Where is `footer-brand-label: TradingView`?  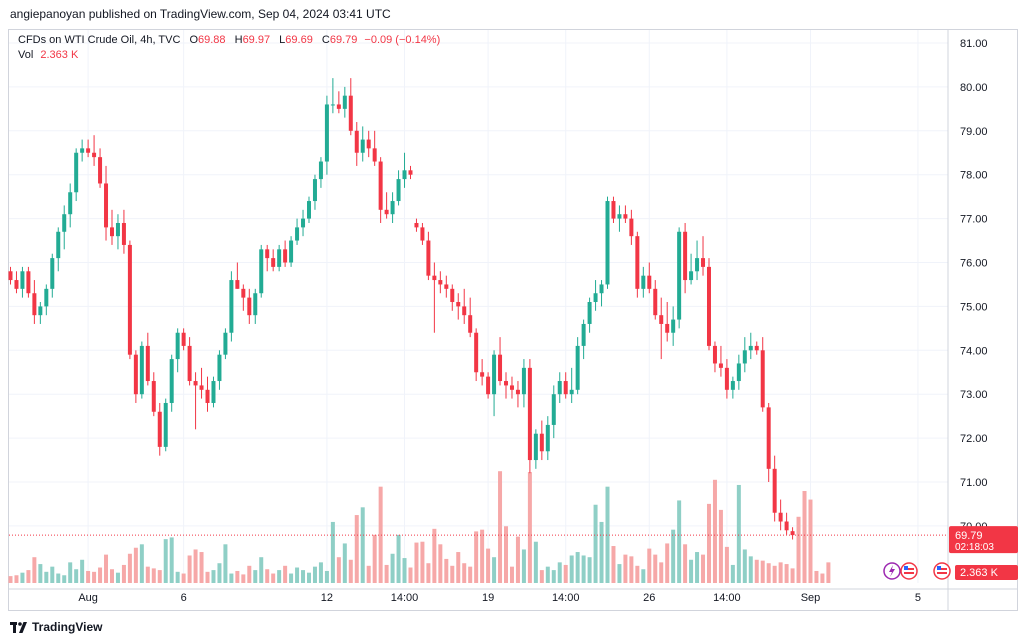 footer-brand-label: TradingView is located at coordinates (67, 627).